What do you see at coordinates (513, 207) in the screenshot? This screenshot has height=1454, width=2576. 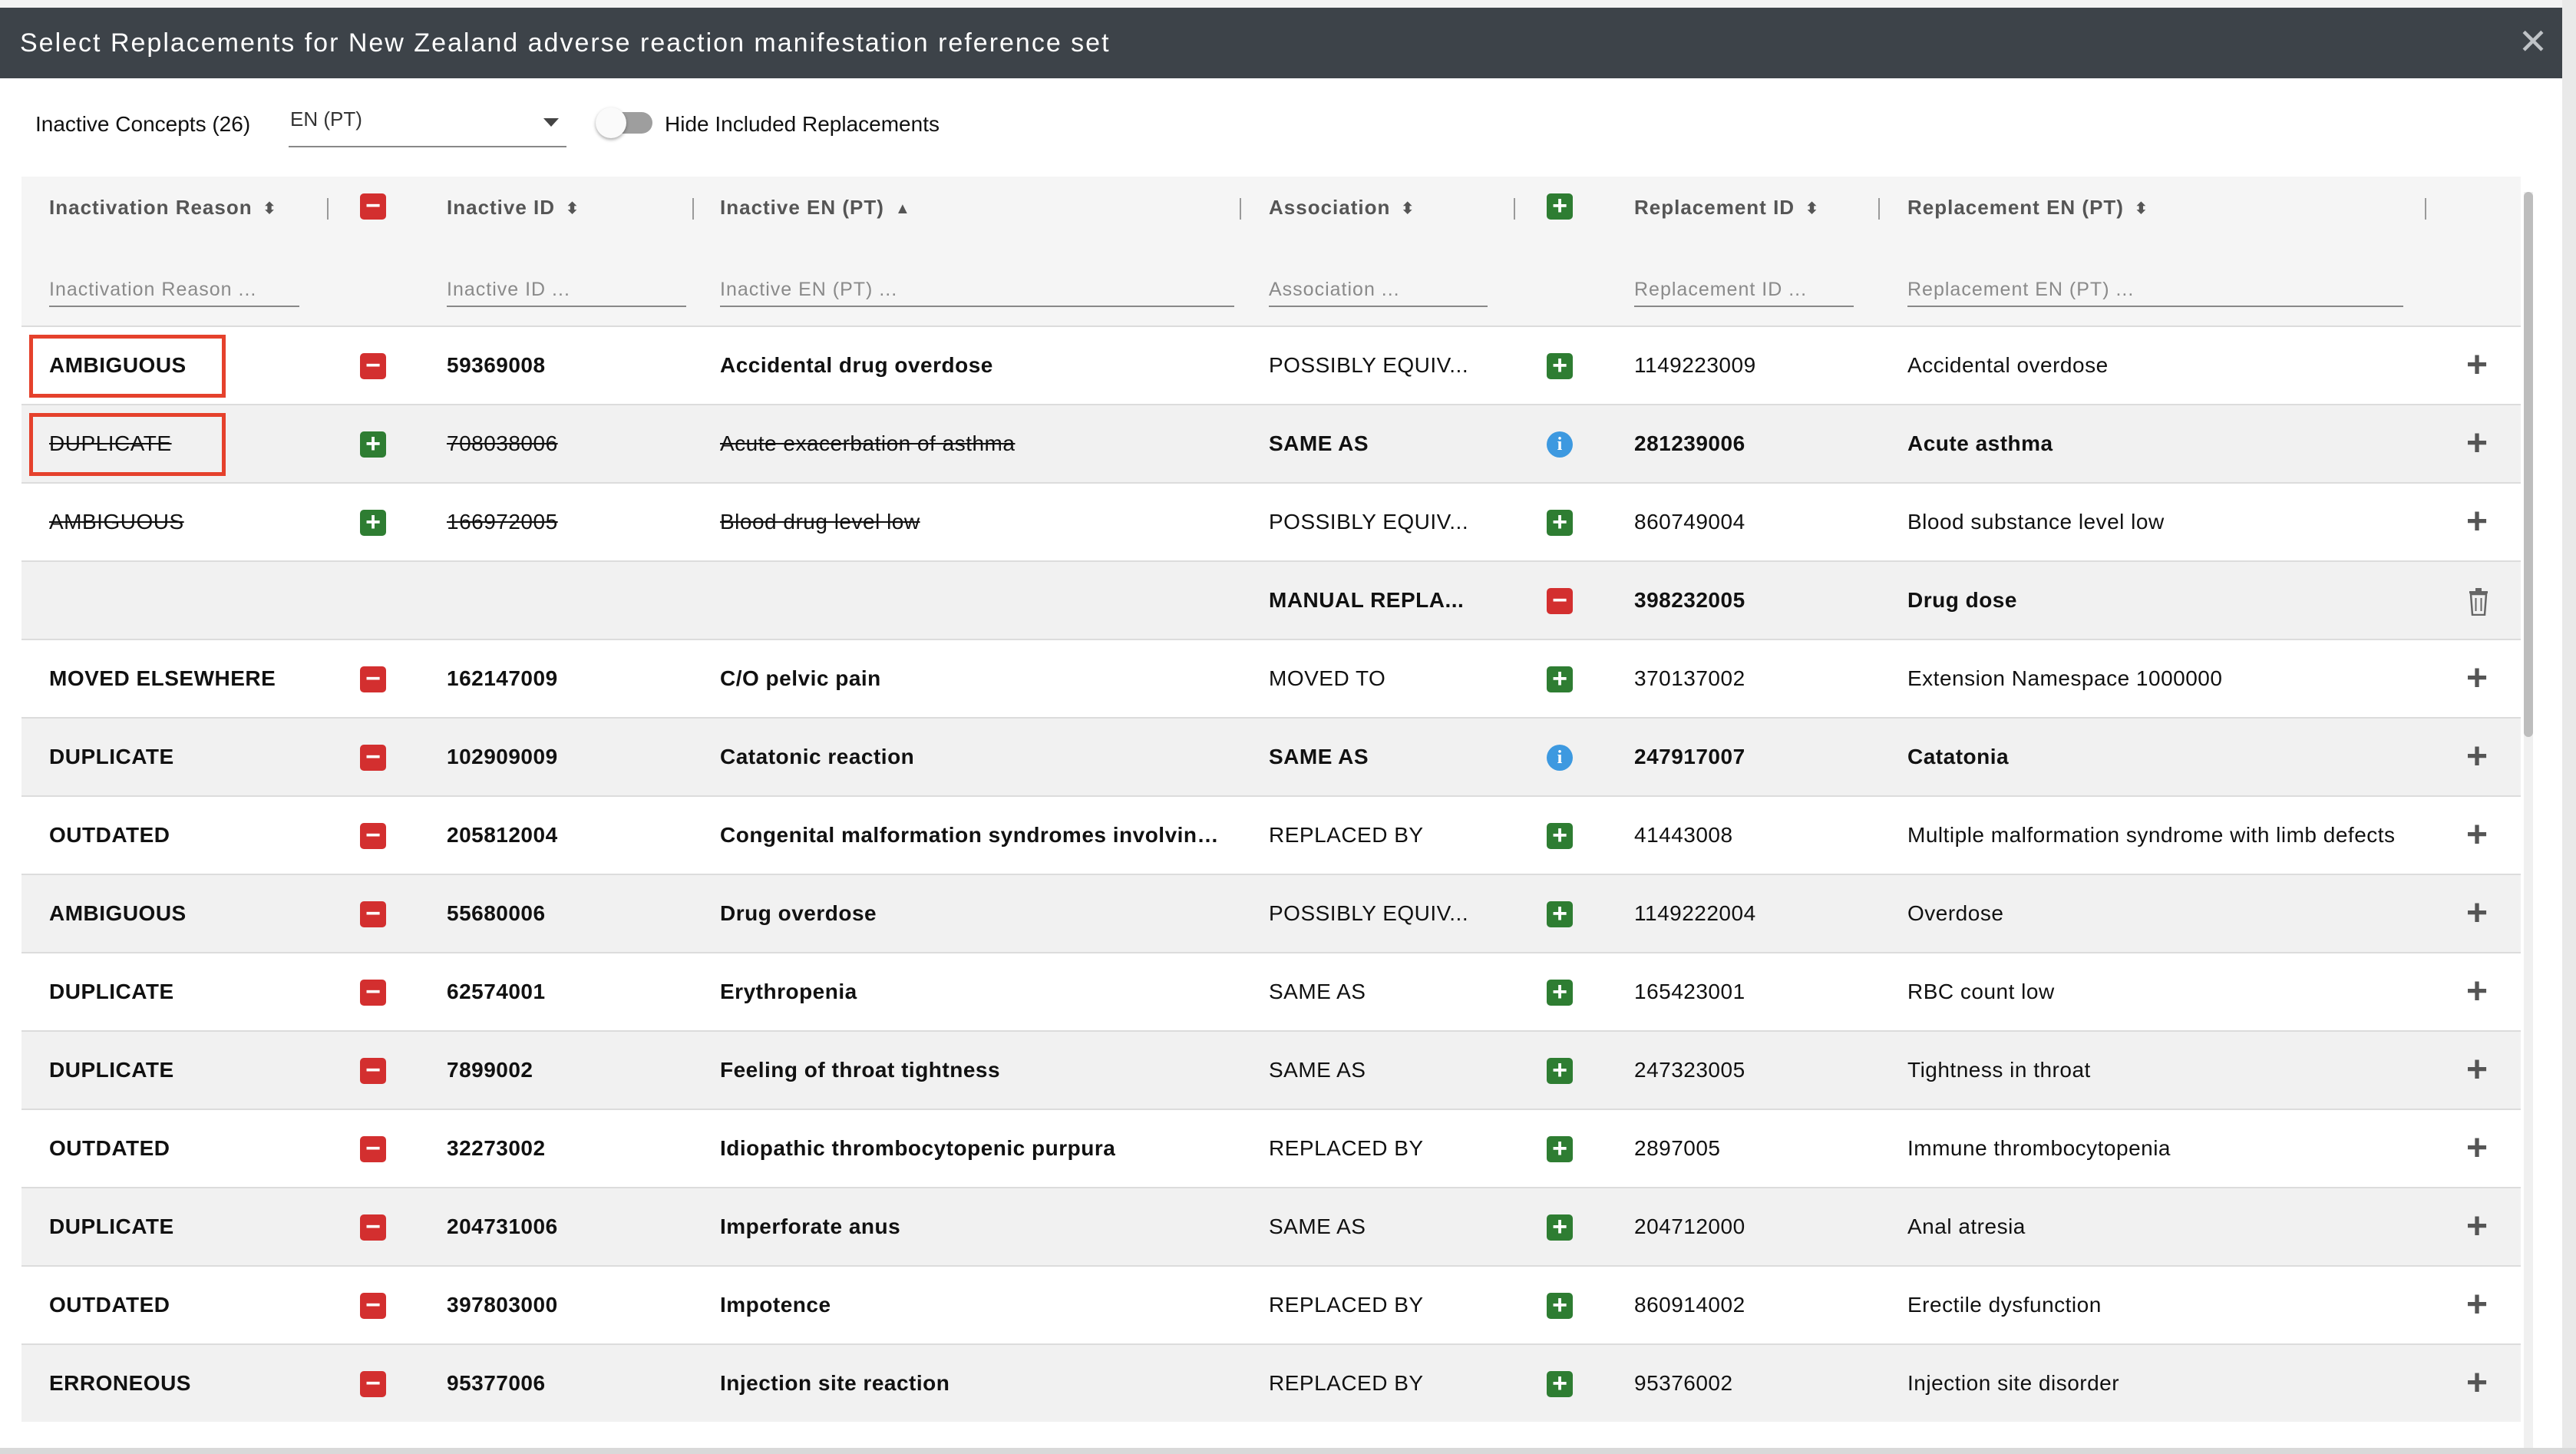 I see `column-header-inactive-id: Inactive ID ⬍` at bounding box center [513, 207].